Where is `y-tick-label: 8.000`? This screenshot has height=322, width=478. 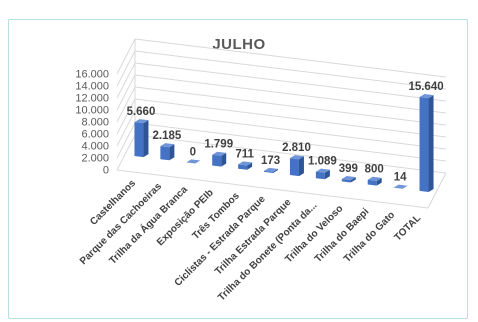
y-tick-label: 8.000 is located at coordinates (95, 123).